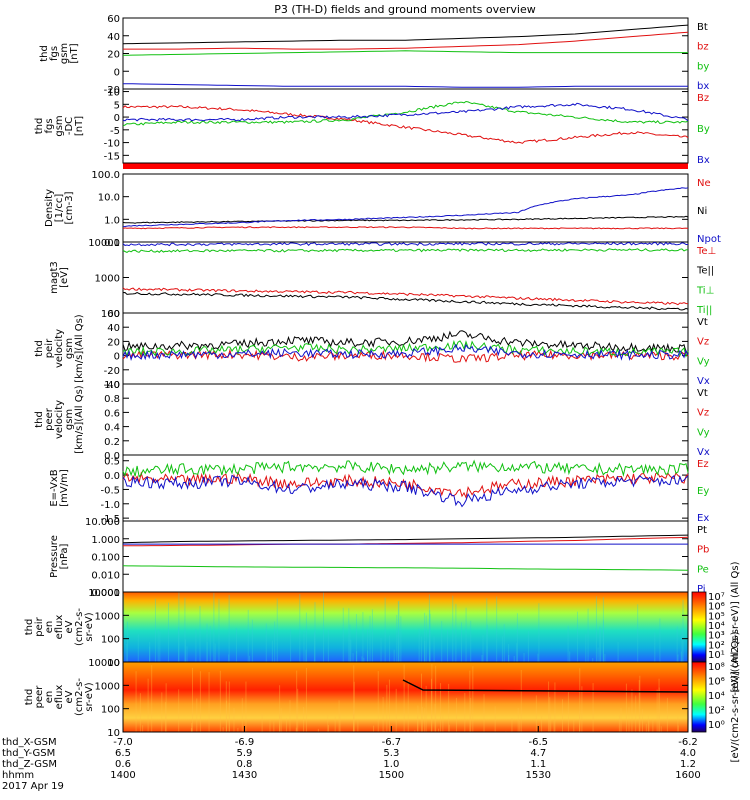 The image size is (750, 800). I want to click on x-tick-label: -6.7, so click(392, 742).